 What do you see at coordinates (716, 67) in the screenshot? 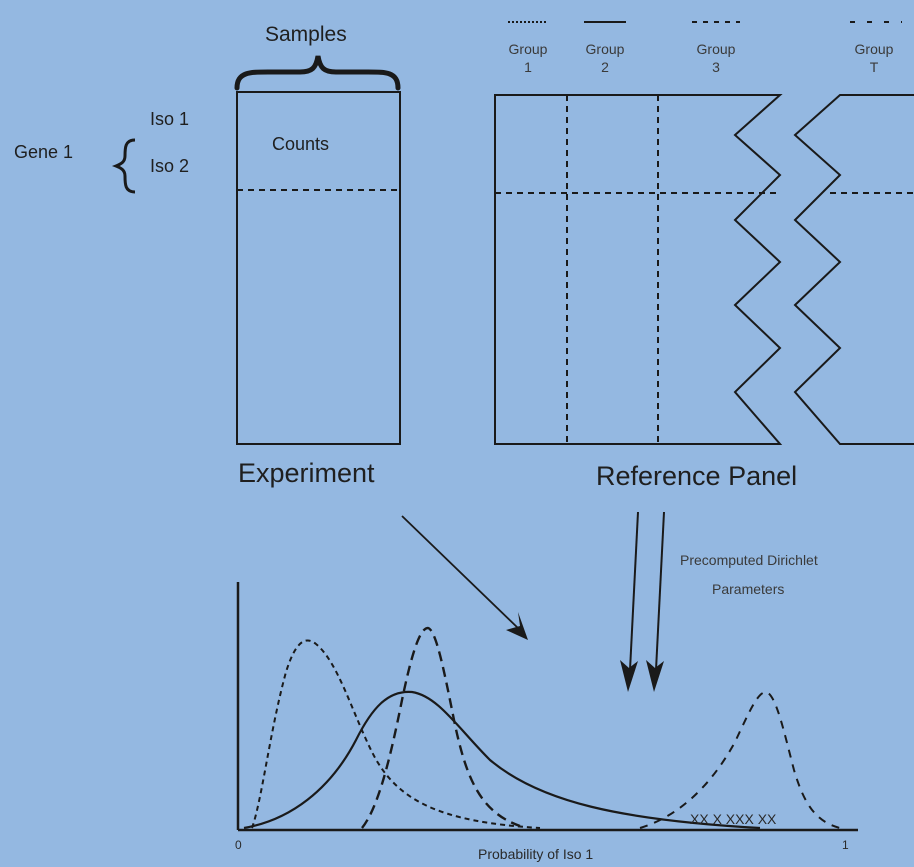
I see `legend-group-3-index: 3` at bounding box center [716, 67].